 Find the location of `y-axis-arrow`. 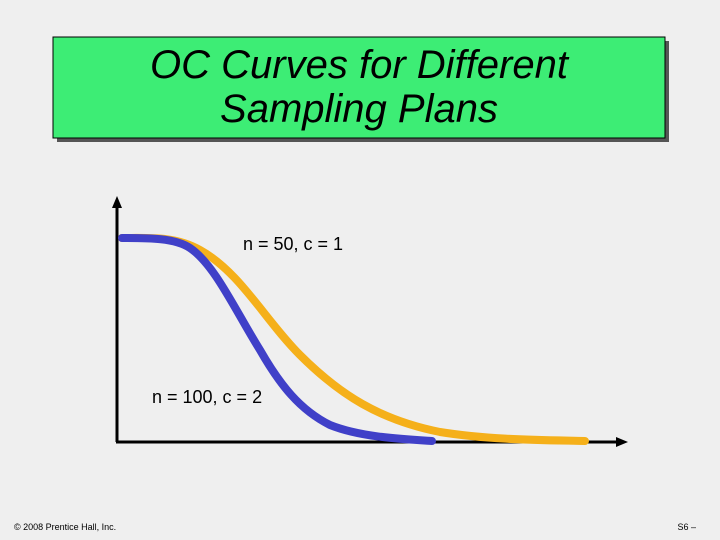

y-axis-arrow is located at coordinates (117, 202).